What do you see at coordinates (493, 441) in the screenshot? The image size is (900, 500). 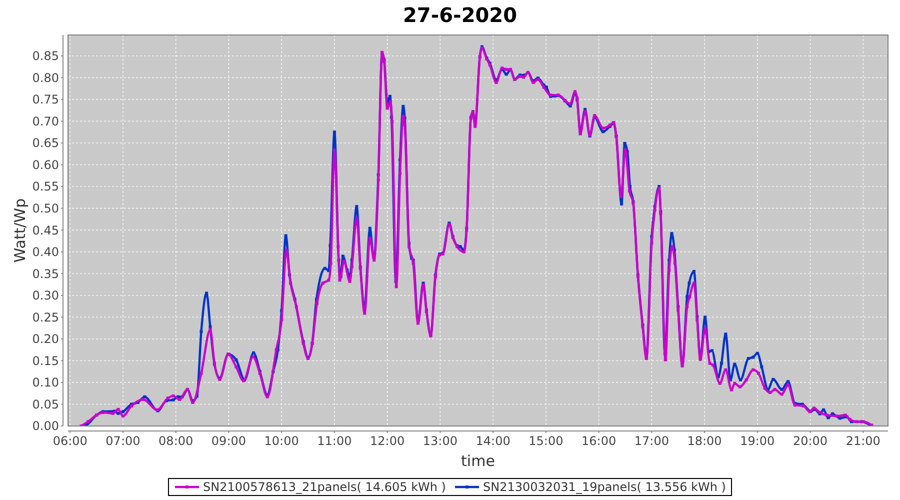 I see `x-tick-label: 14:00` at bounding box center [493, 441].